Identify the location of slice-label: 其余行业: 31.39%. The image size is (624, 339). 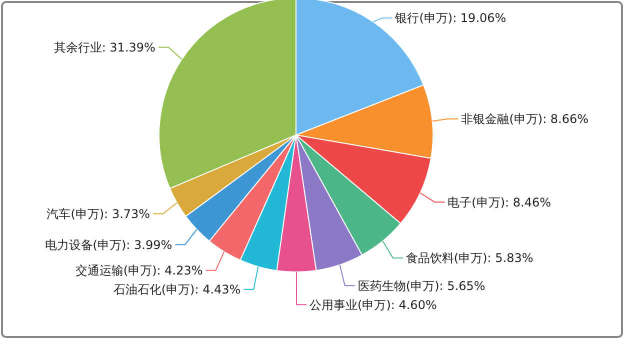
(105, 47).